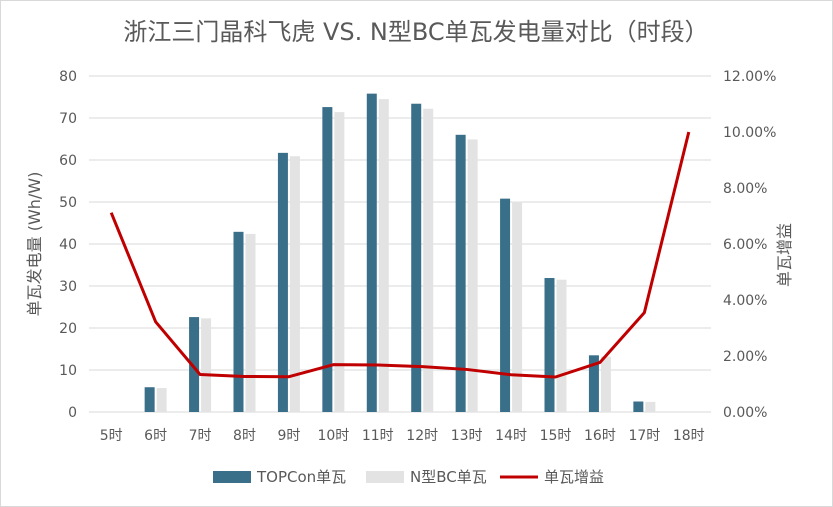  Describe the element at coordinates (68, 119) in the screenshot. I see `y-tick-label: 70` at that location.